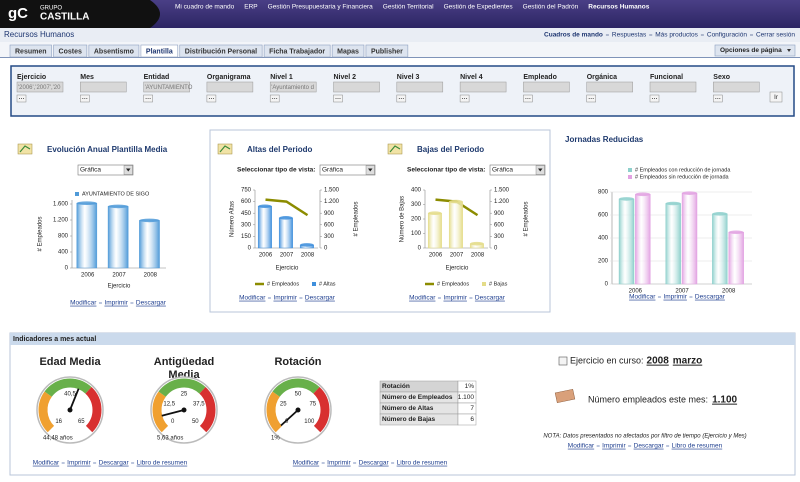 Image resolution: width=800 pixels, height=482 pixels. I want to click on nav-item: Mi cuadro de mando, so click(205, 7).